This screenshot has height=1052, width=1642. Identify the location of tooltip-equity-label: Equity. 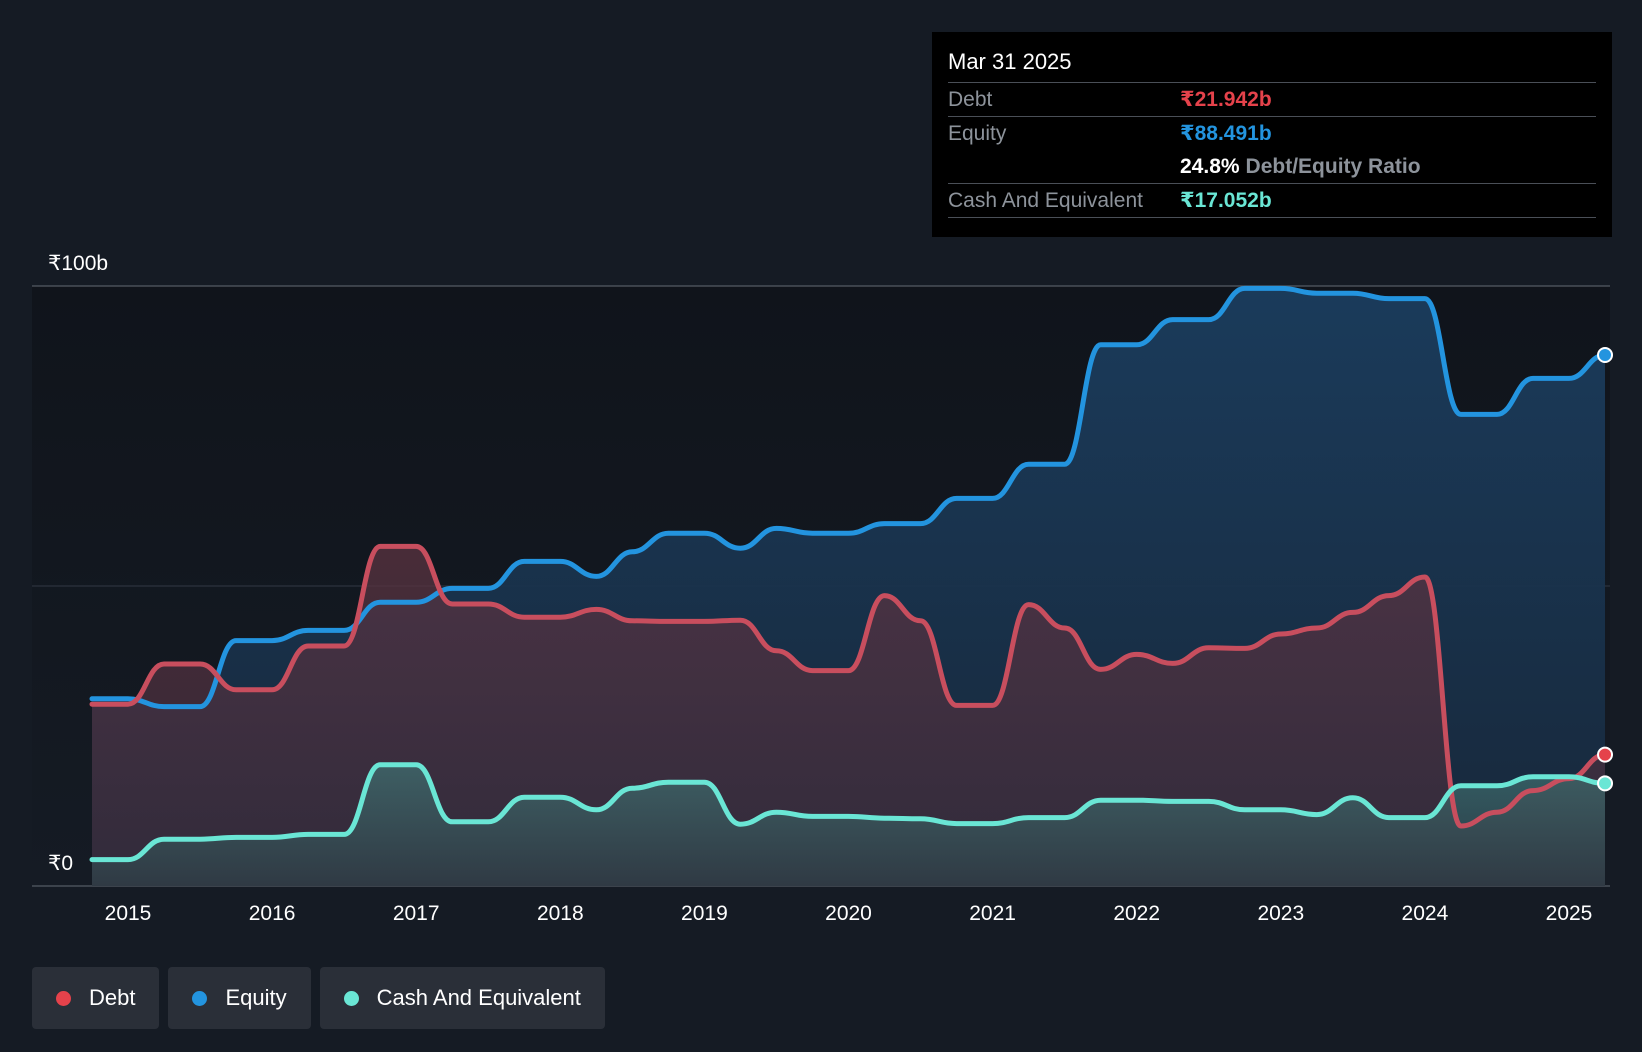
(977, 133).